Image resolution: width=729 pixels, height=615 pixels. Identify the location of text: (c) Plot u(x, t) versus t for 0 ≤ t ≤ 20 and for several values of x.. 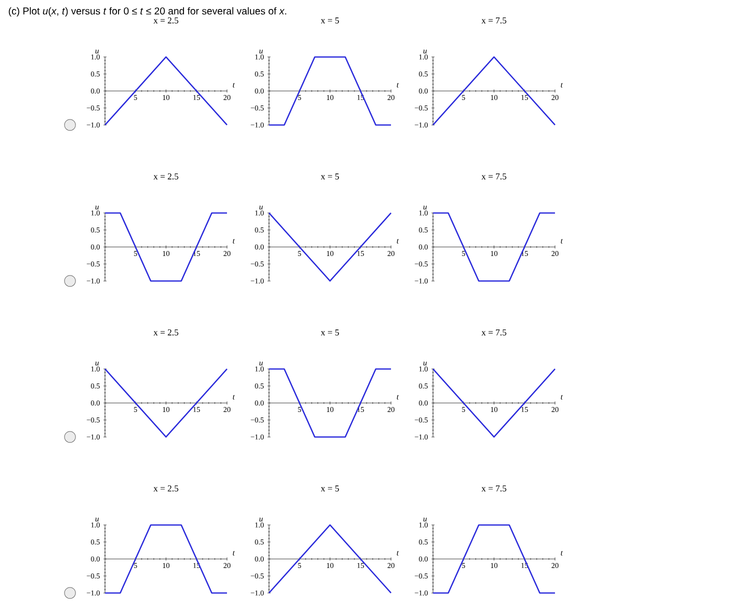
(147, 11).